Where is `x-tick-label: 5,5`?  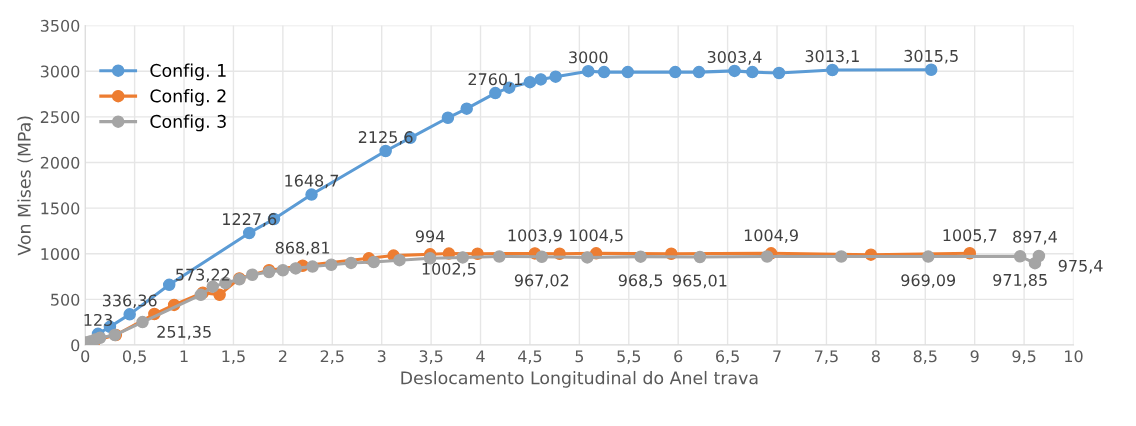
x-tick-label: 5,5 is located at coordinates (629, 357).